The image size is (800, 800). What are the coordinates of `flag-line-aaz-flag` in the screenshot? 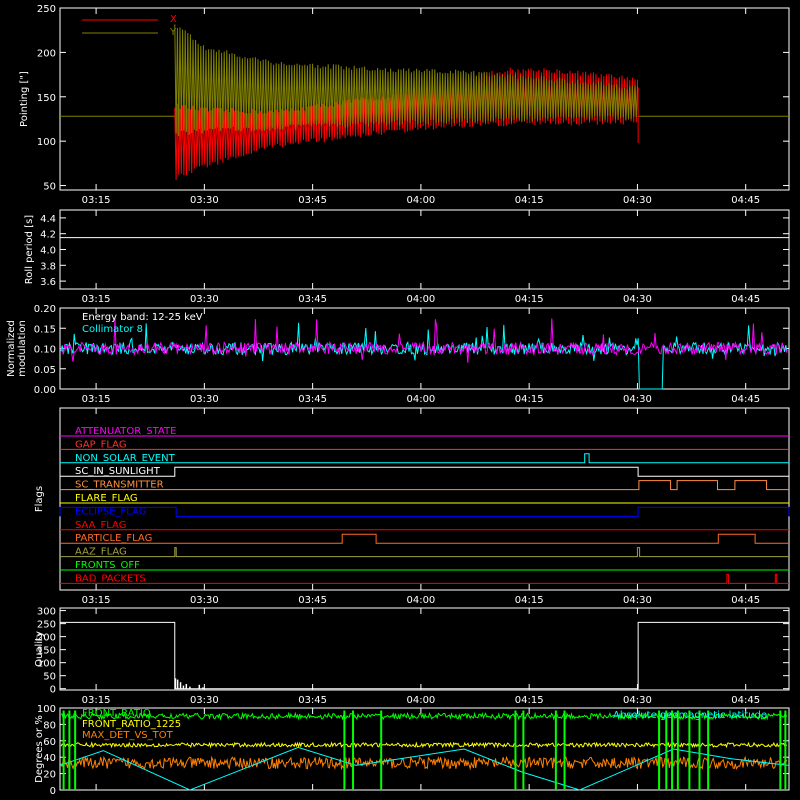 It's located at (424, 552).